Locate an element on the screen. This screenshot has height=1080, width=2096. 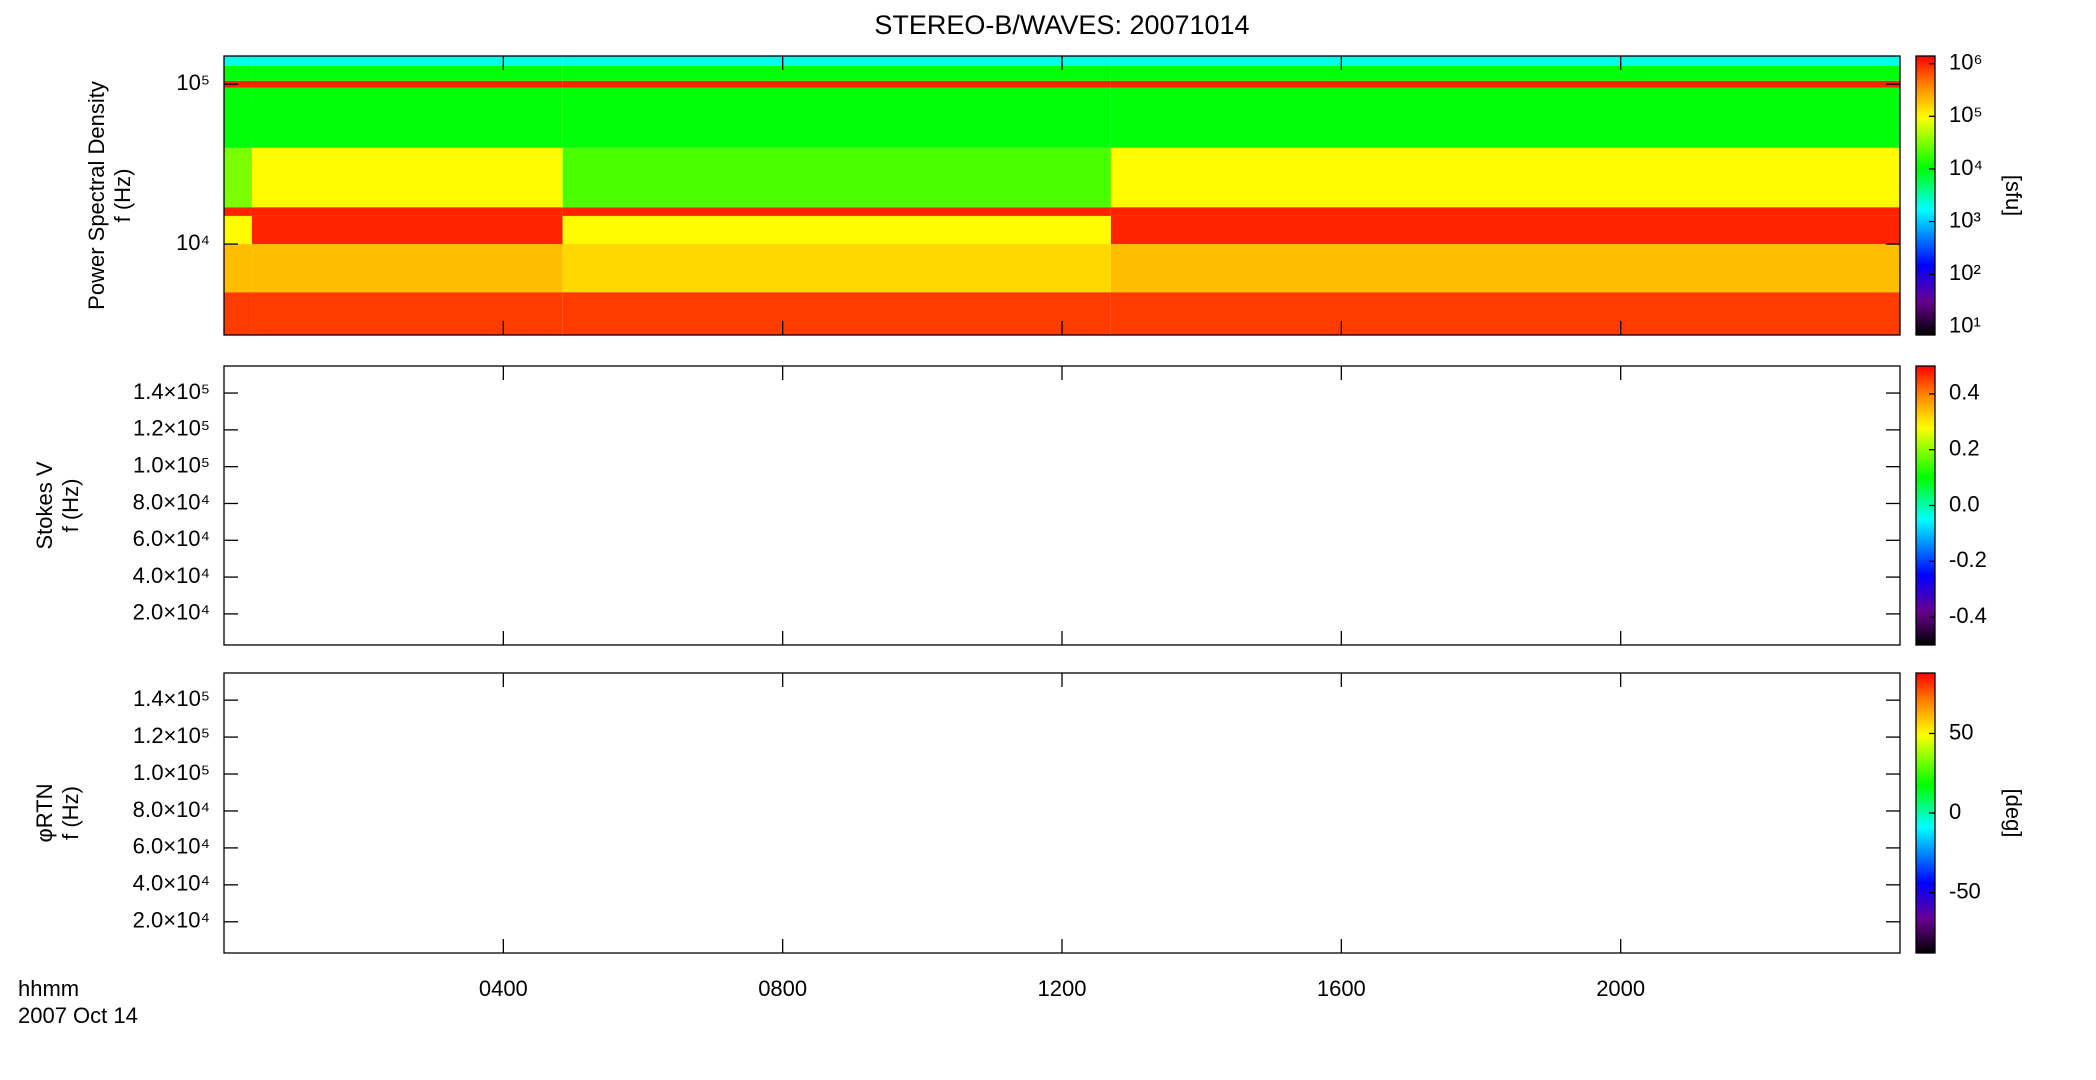
x-tick-label: 1600 is located at coordinates (1341, 988).